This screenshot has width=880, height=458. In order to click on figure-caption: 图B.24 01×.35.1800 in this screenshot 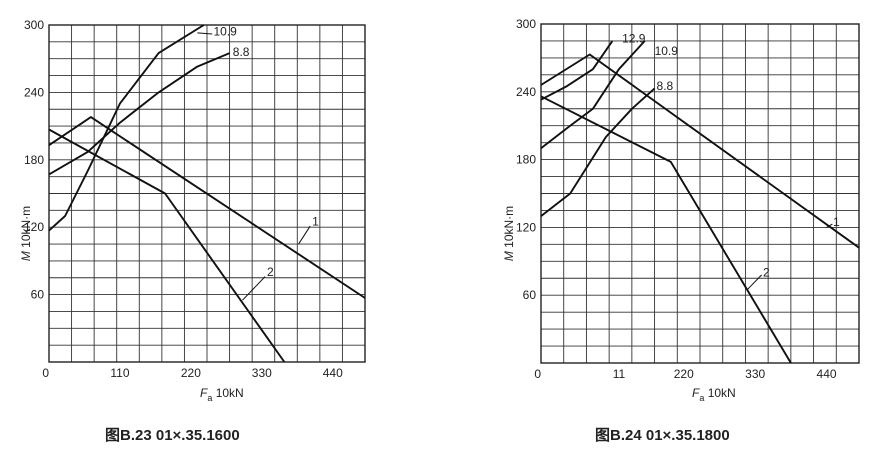, I will do `click(662, 435)`.